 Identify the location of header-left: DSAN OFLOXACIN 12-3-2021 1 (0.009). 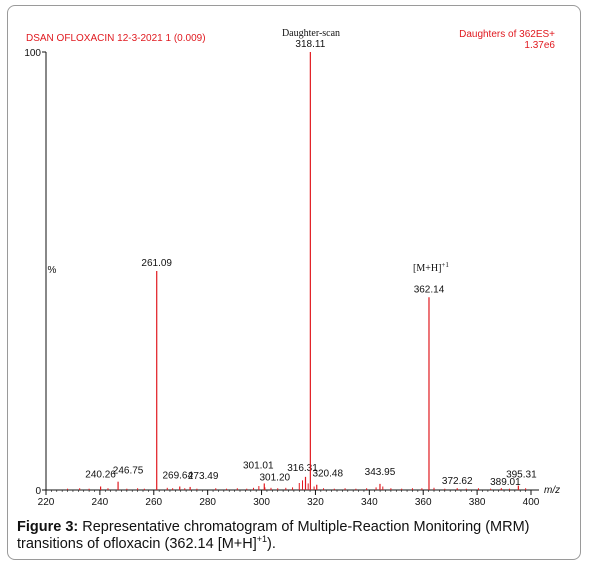
(116, 38).